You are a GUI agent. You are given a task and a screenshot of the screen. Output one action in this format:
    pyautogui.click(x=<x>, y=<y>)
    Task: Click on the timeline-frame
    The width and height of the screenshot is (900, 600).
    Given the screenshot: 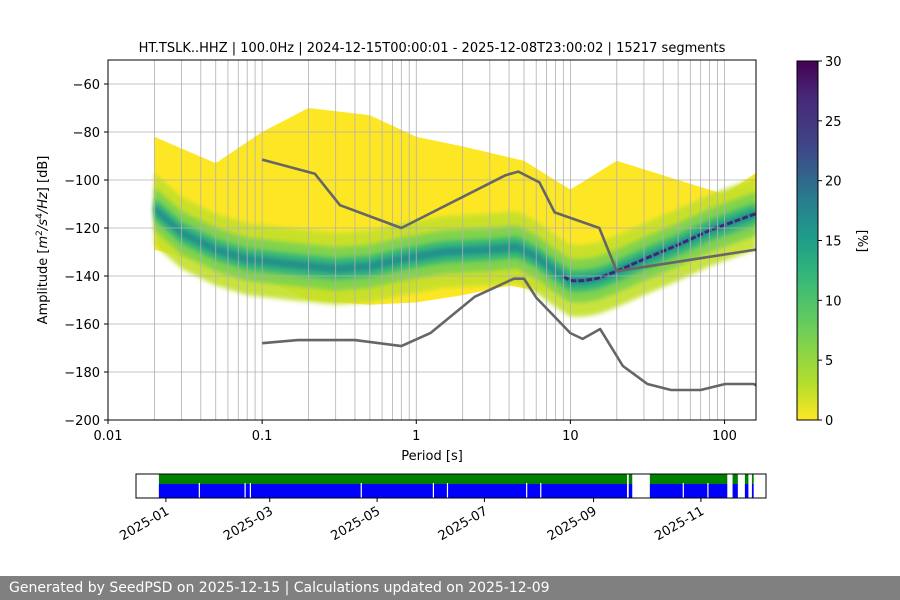 What is the action you would take?
    pyautogui.click(x=451, y=486)
    